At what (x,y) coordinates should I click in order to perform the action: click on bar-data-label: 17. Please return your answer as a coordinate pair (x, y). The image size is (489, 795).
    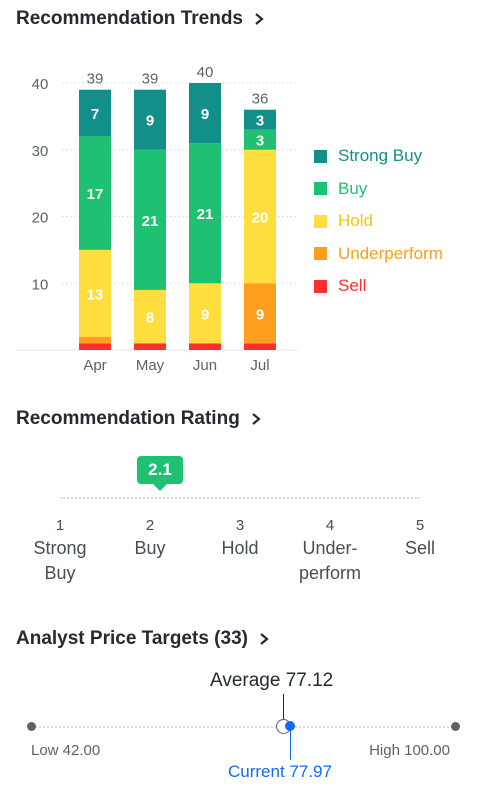
    Looking at the image, I should click on (95, 194).